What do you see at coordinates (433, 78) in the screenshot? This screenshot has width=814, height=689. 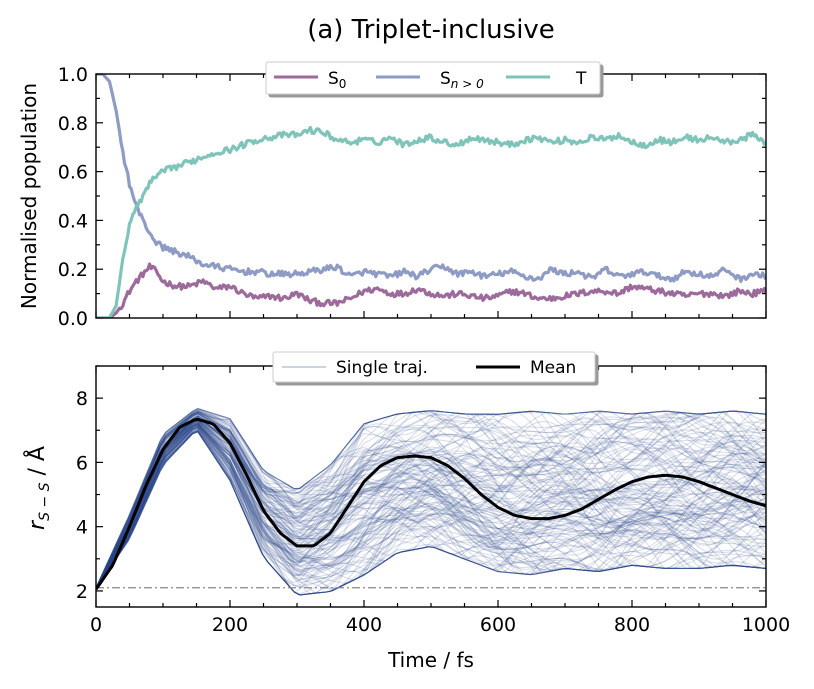 I see `population-legend` at bounding box center [433, 78].